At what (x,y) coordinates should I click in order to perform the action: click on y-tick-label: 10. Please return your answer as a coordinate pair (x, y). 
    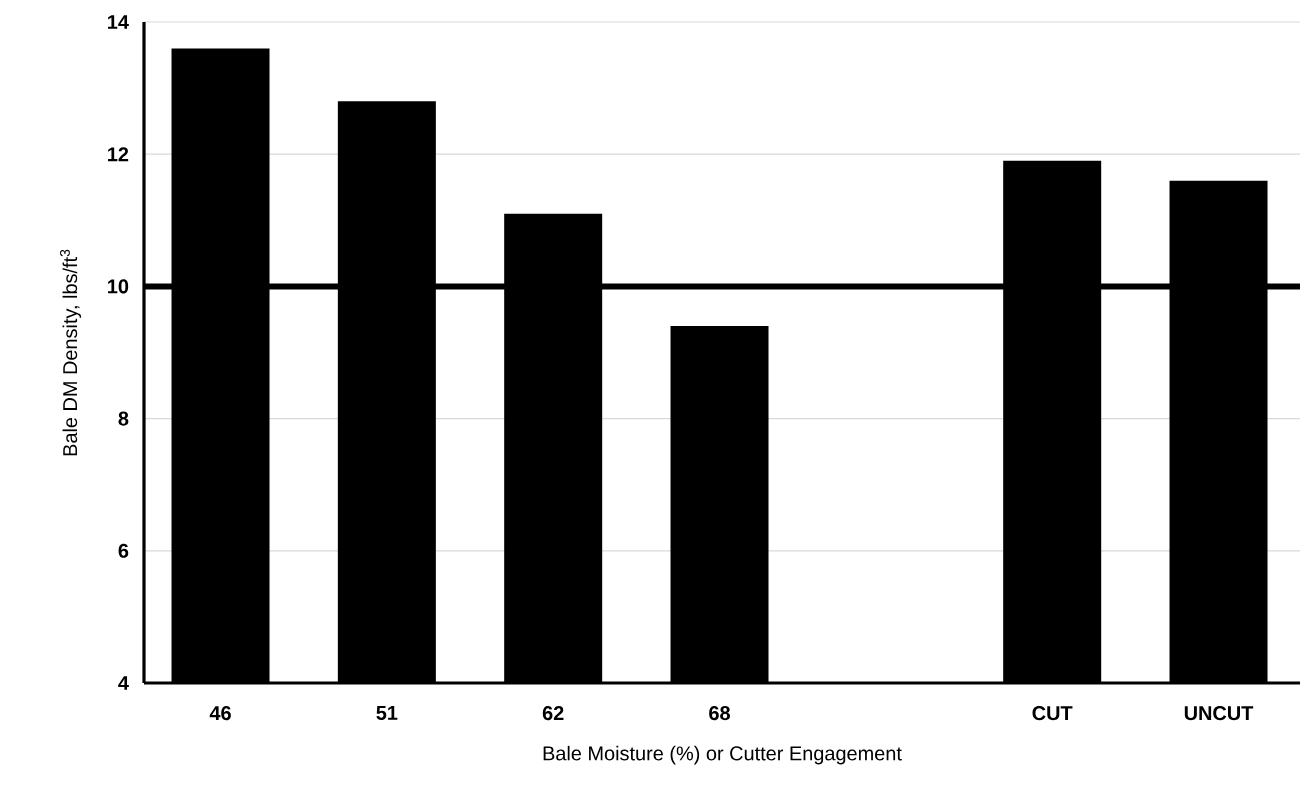
    Looking at the image, I should click on (118, 286).